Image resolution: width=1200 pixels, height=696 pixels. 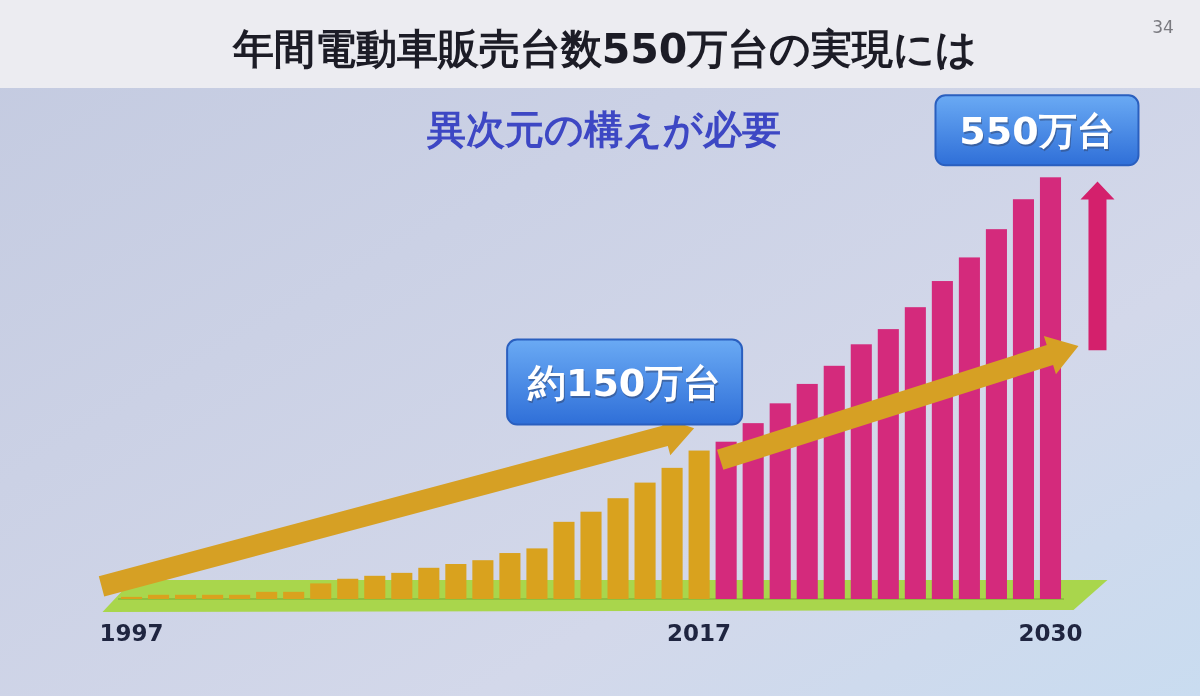 What do you see at coordinates (625, 385) in the screenshot?
I see `annotation: 約150万台` at bounding box center [625, 385].